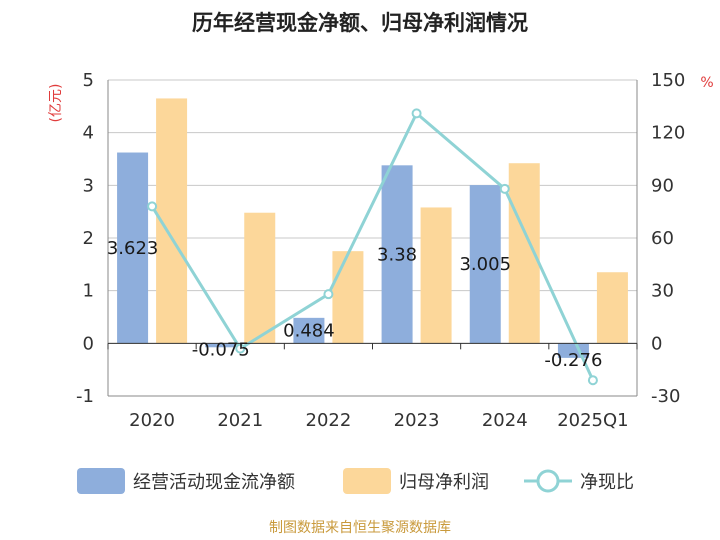 The width and height of the screenshot is (720, 540). Describe the element at coordinates (221, 349) in the screenshot. I see `data-label-cashflow: -0.075` at that location.